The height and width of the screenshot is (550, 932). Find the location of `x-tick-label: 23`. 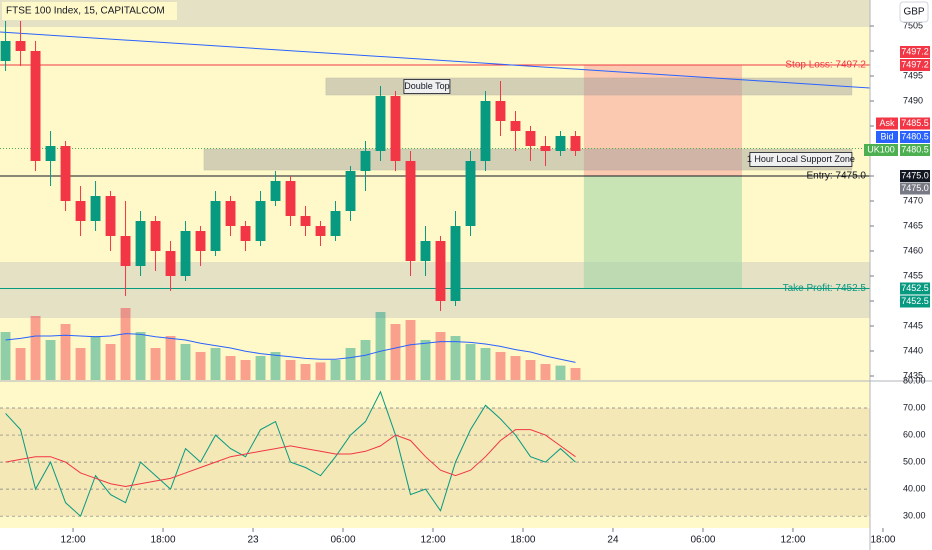

x-tick-label: 23 is located at coordinates (253, 540).